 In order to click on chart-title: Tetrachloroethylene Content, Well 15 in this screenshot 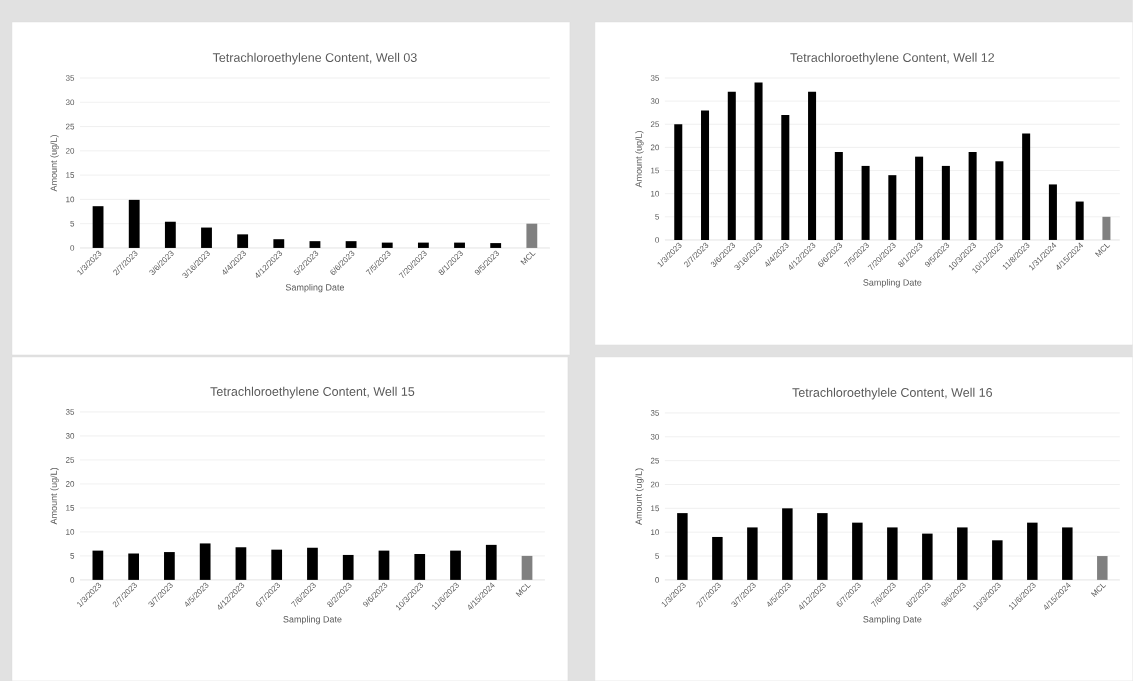, I will do `click(312, 392)`.